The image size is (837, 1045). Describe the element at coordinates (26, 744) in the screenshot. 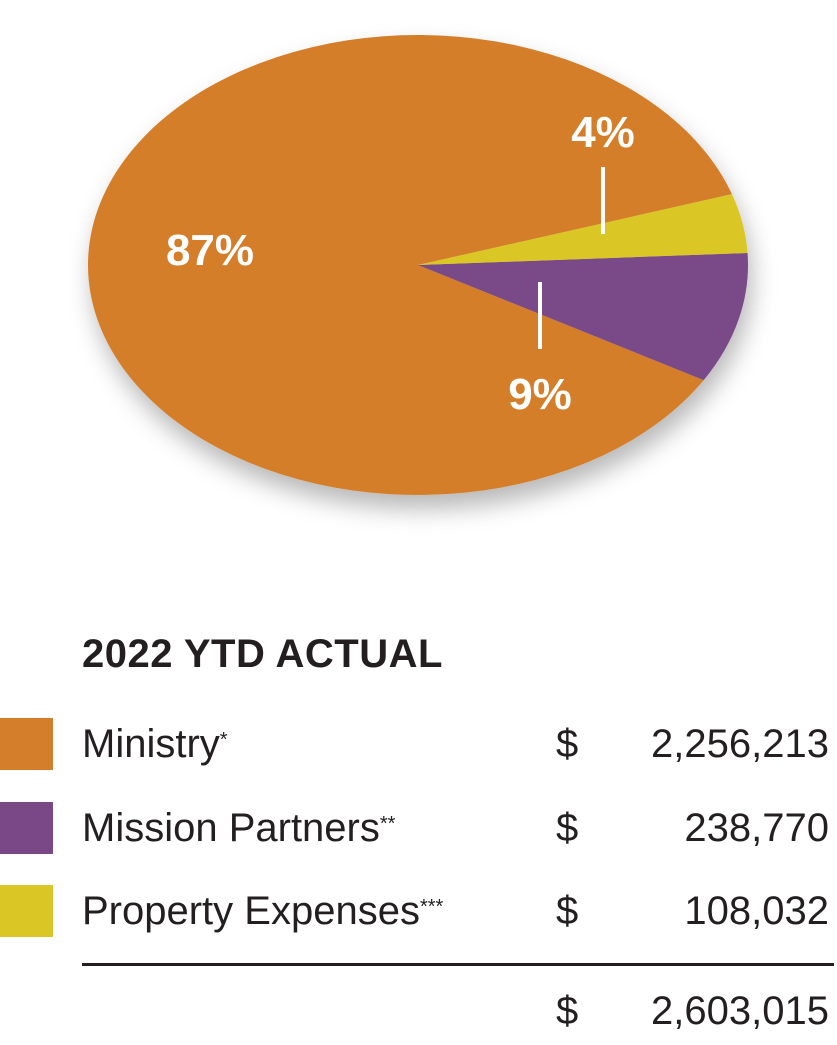

I see `legend-swatch-ministry` at that location.